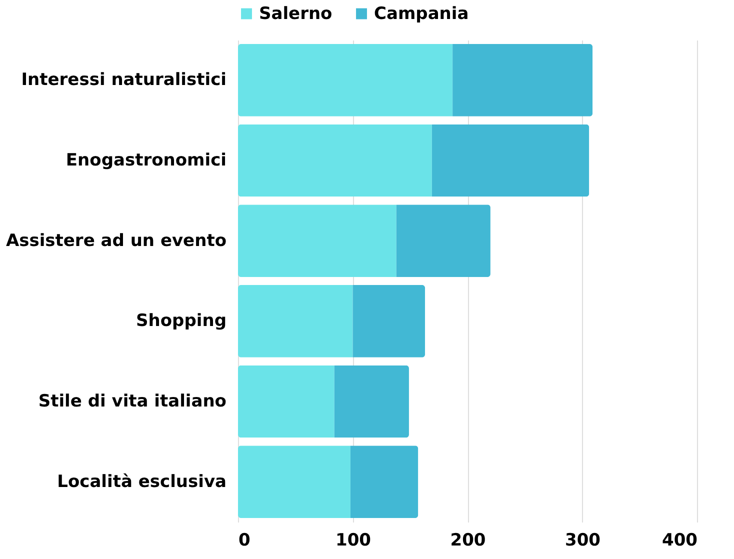 This screenshot has height=559, width=734. I want to click on x-tick-label: 0, so click(244, 540).